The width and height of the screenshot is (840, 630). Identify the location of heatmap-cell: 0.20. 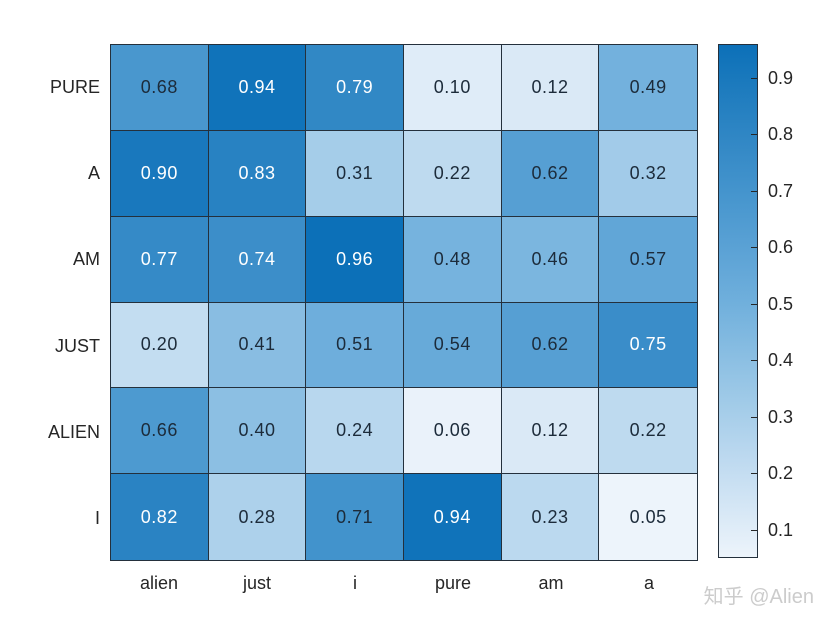
(160, 345).